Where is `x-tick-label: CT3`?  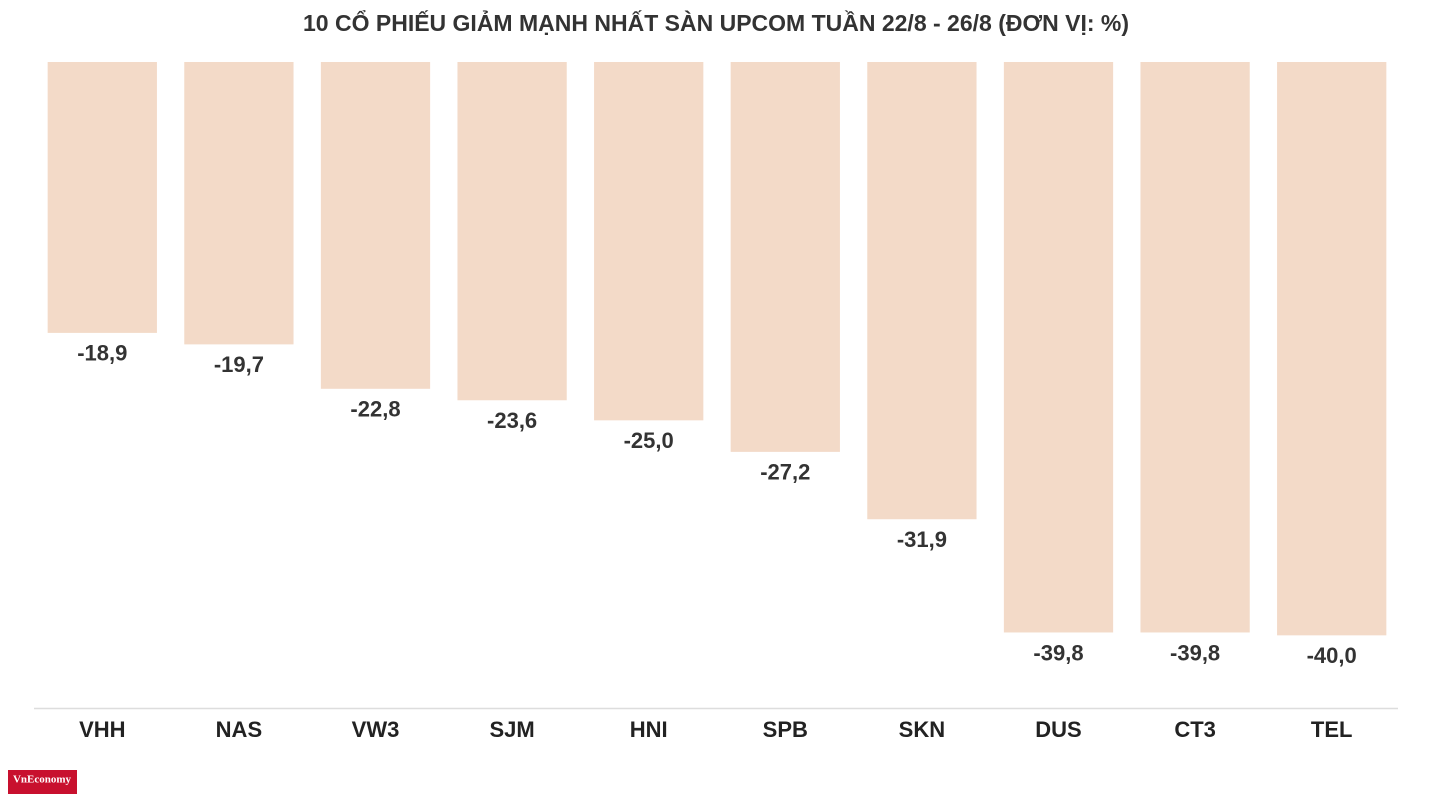
x-tick-label: CT3 is located at coordinates (1195, 729).